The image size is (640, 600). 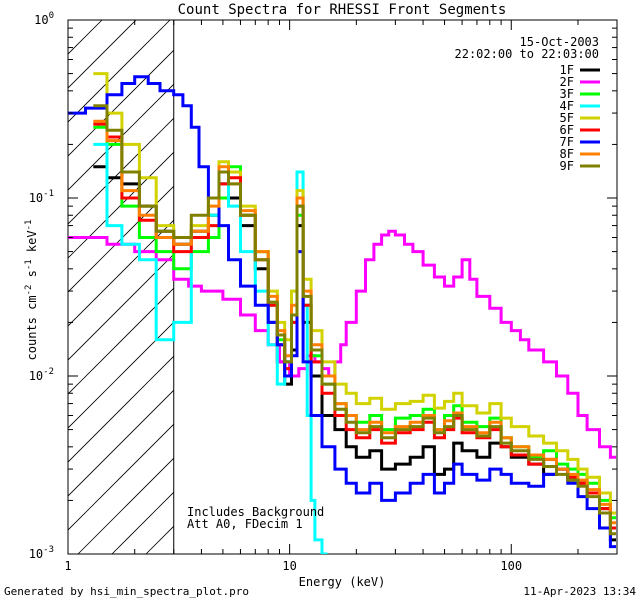 What do you see at coordinates (511, 566) in the screenshot?
I see `x-tick-label: 100` at bounding box center [511, 566].